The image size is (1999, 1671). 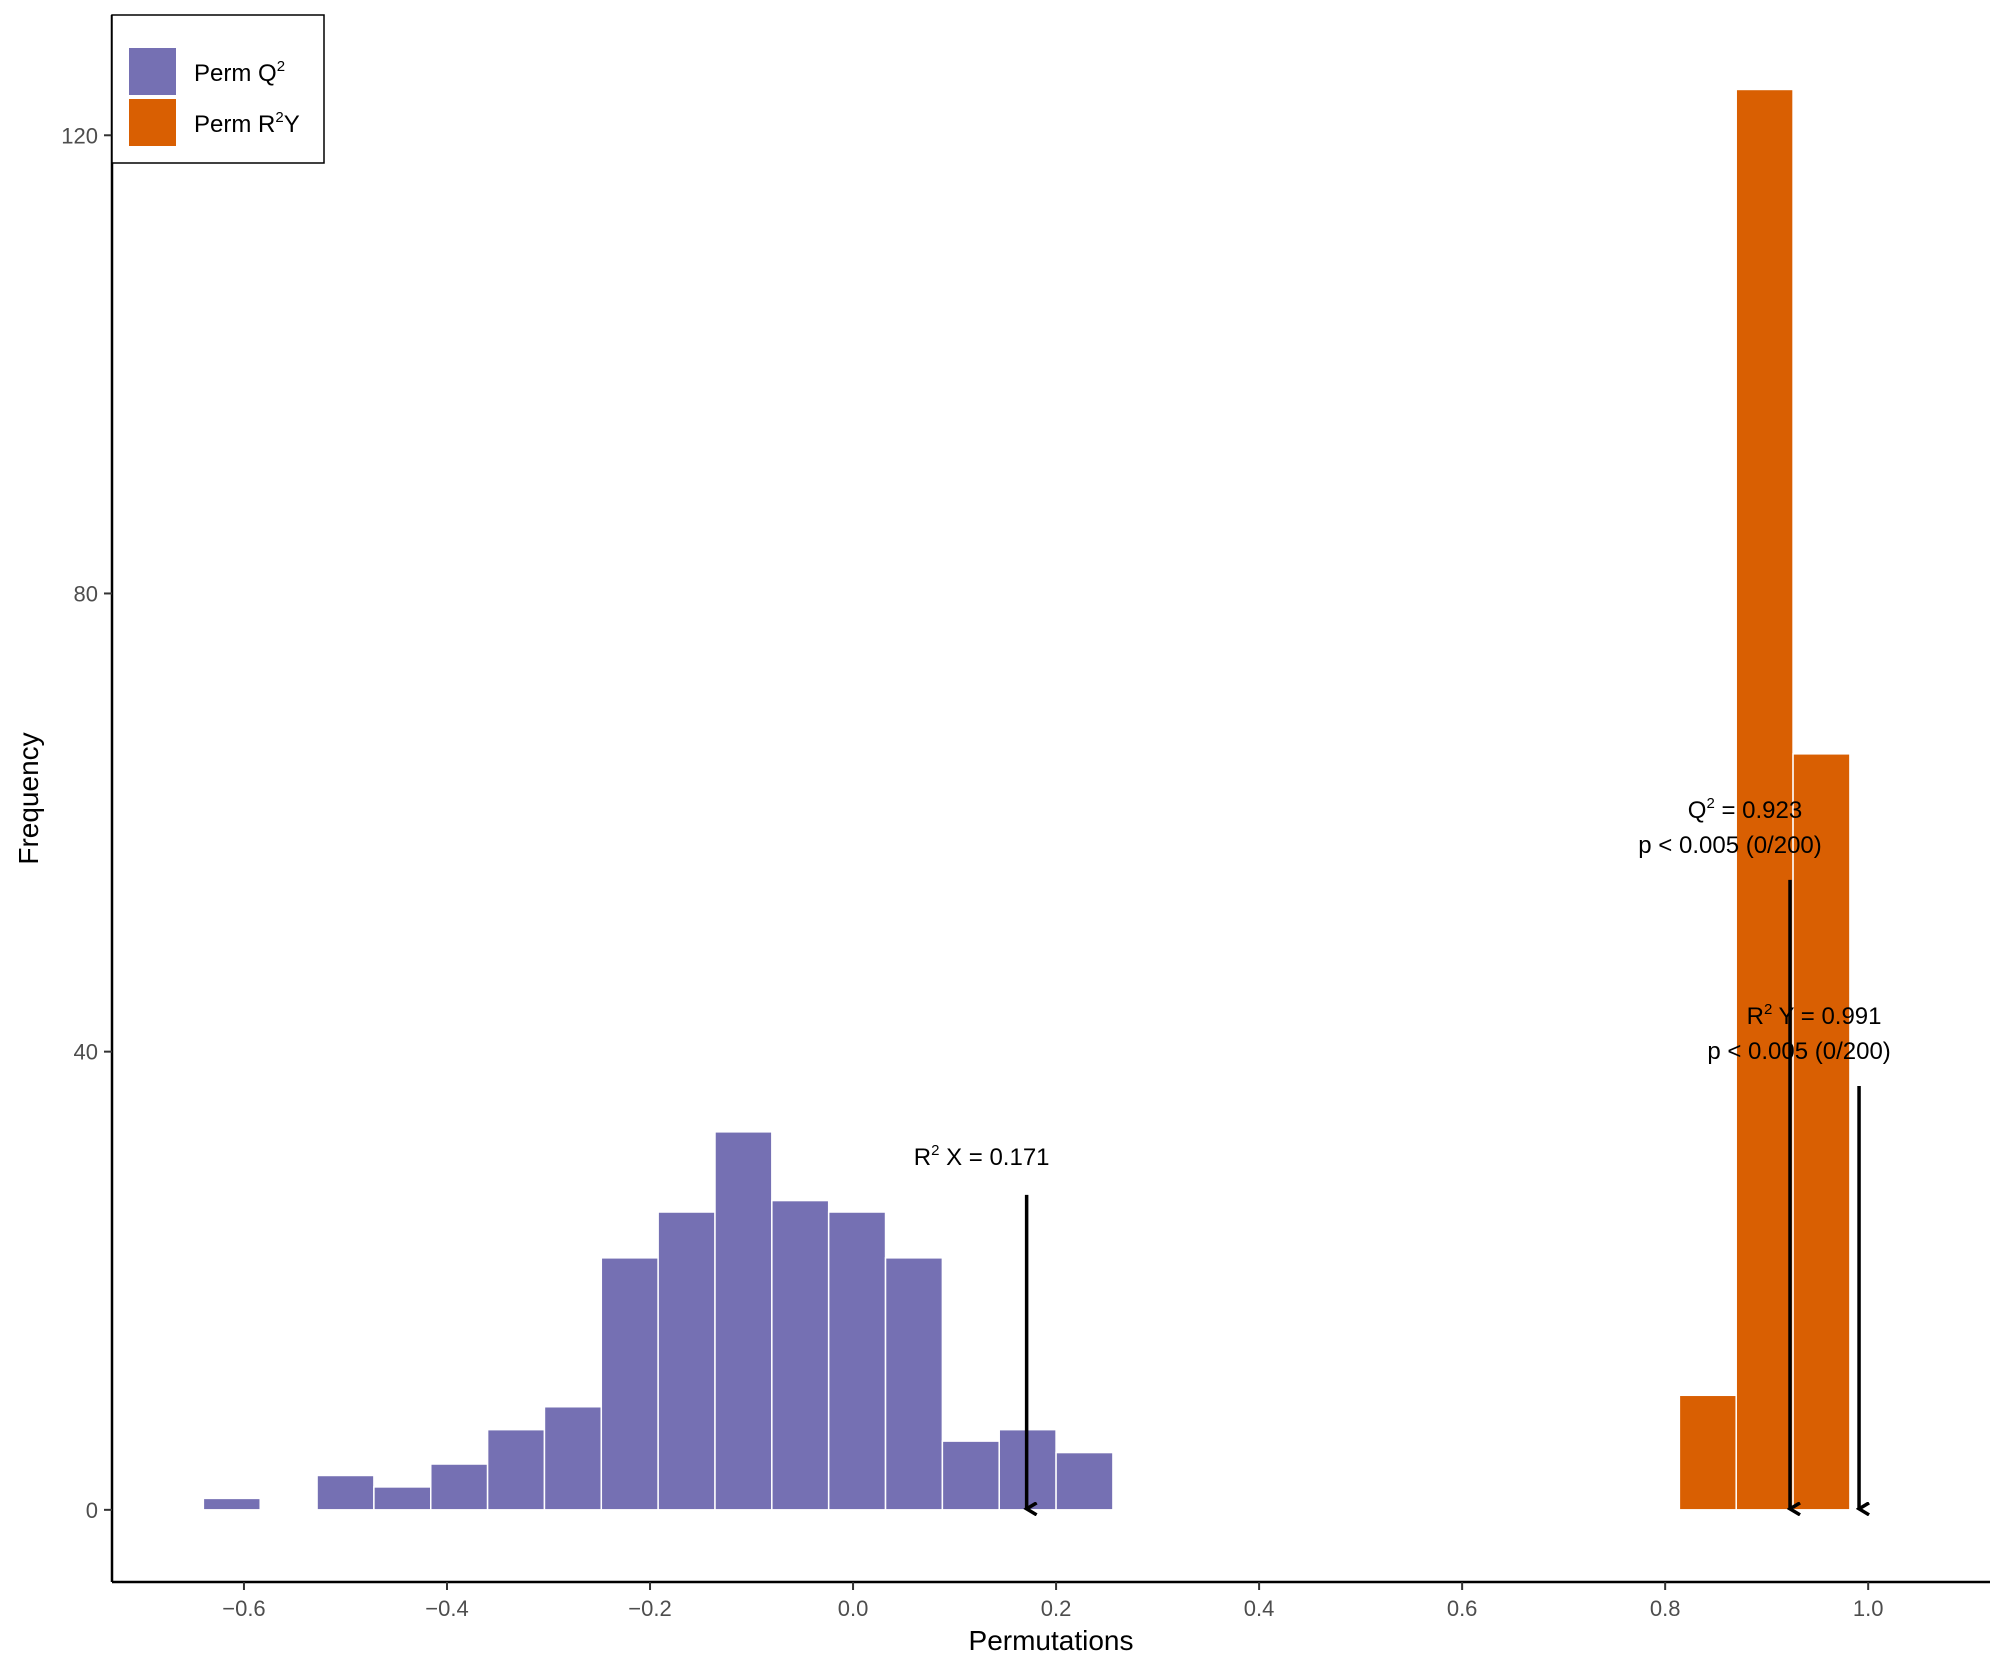 I want to click on r2x-label-suffix: X = 0.171, so click(x=994, y=1157).